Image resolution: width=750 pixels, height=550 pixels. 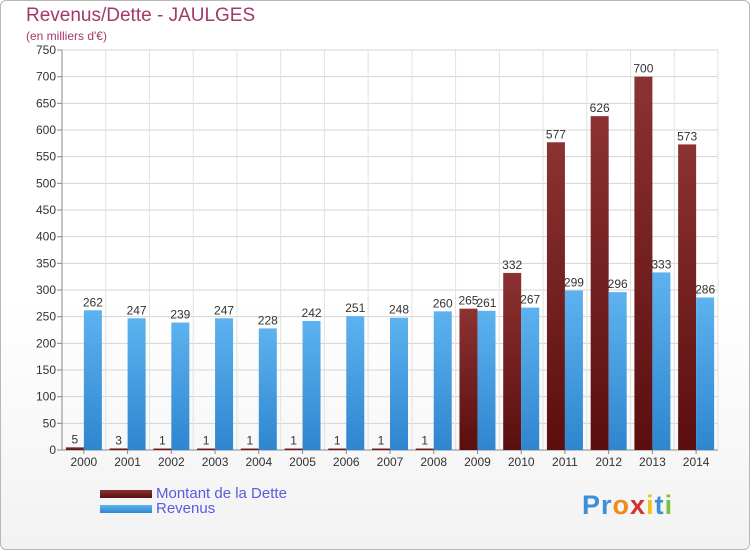 I want to click on y-tick-label: 150, so click(x=46, y=370).